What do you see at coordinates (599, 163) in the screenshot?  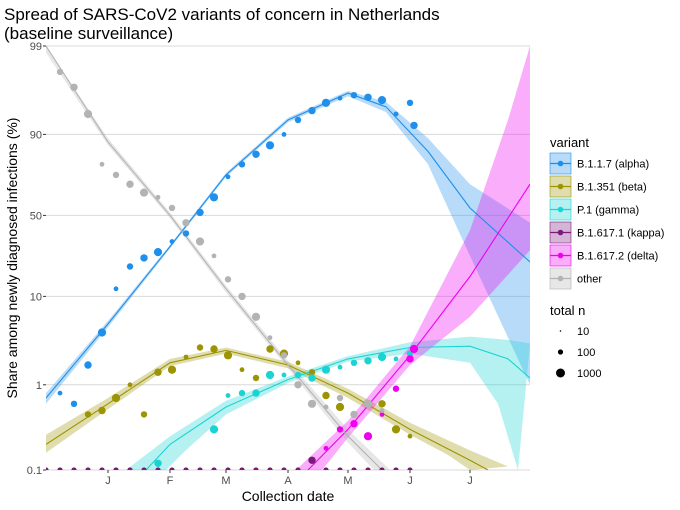 I see `legend-key: B.1.1.7 (alpha)` at bounding box center [599, 163].